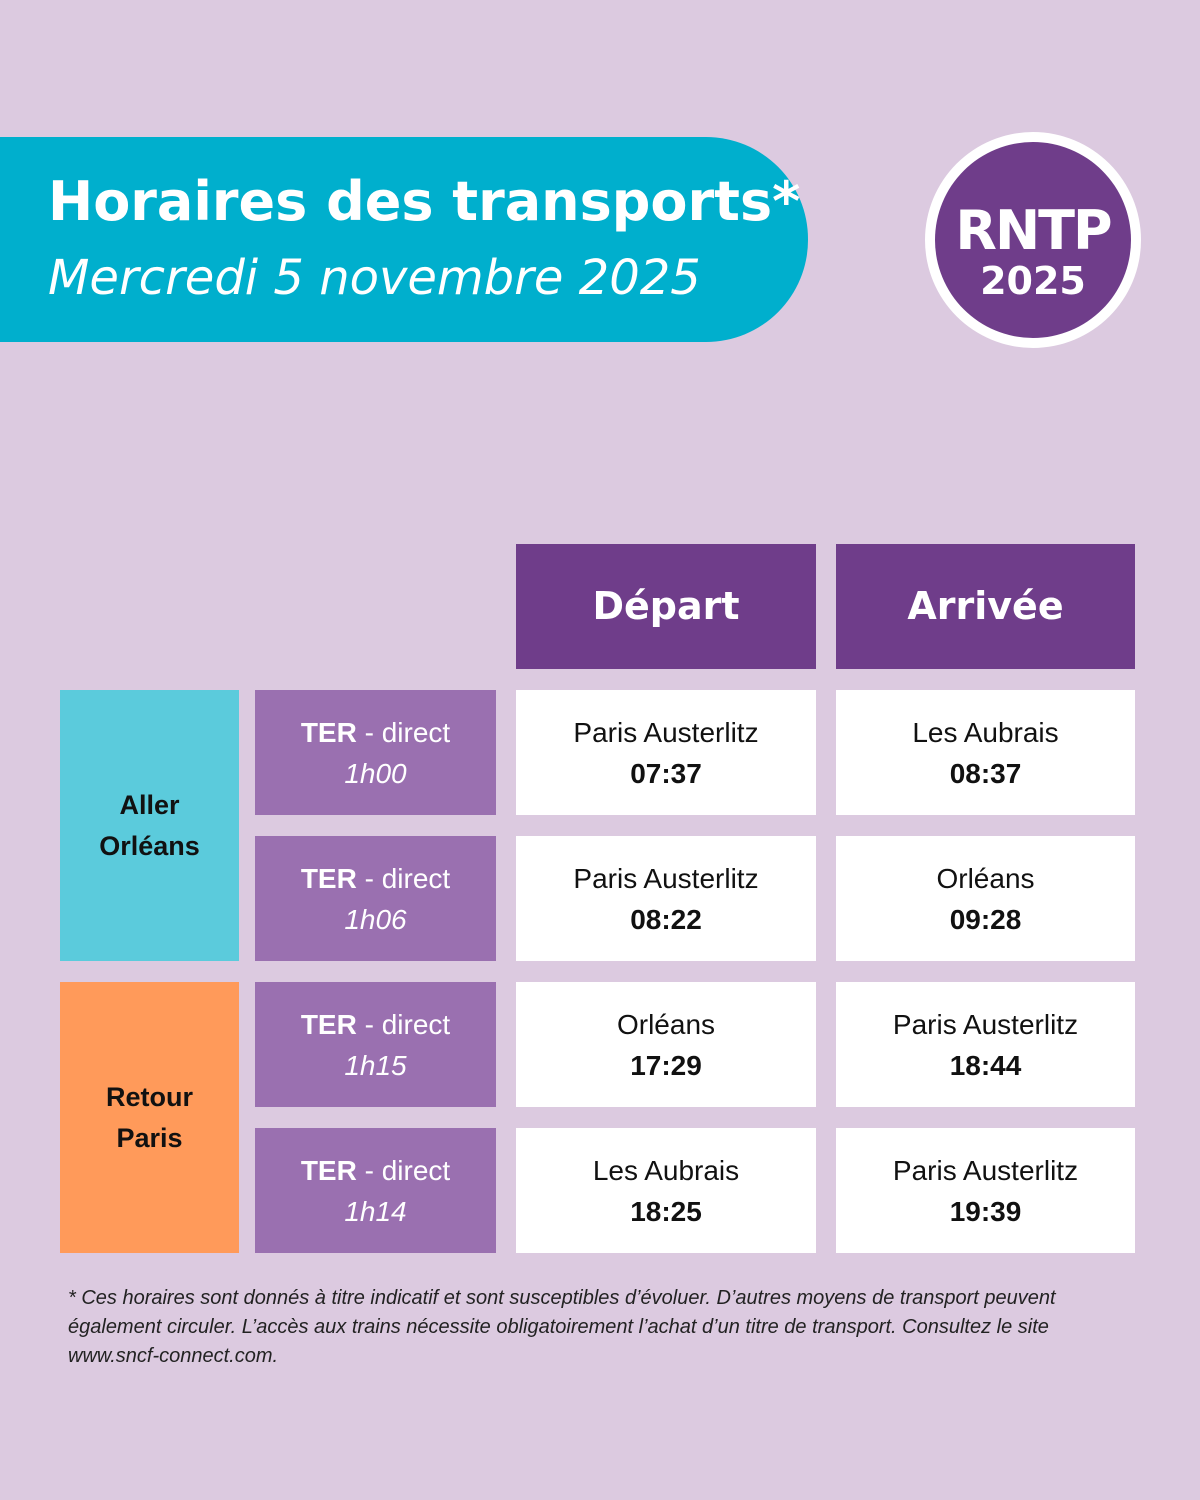  Describe the element at coordinates (985, 606) in the screenshot. I see `column-header-arrivee: Arrivée` at that location.